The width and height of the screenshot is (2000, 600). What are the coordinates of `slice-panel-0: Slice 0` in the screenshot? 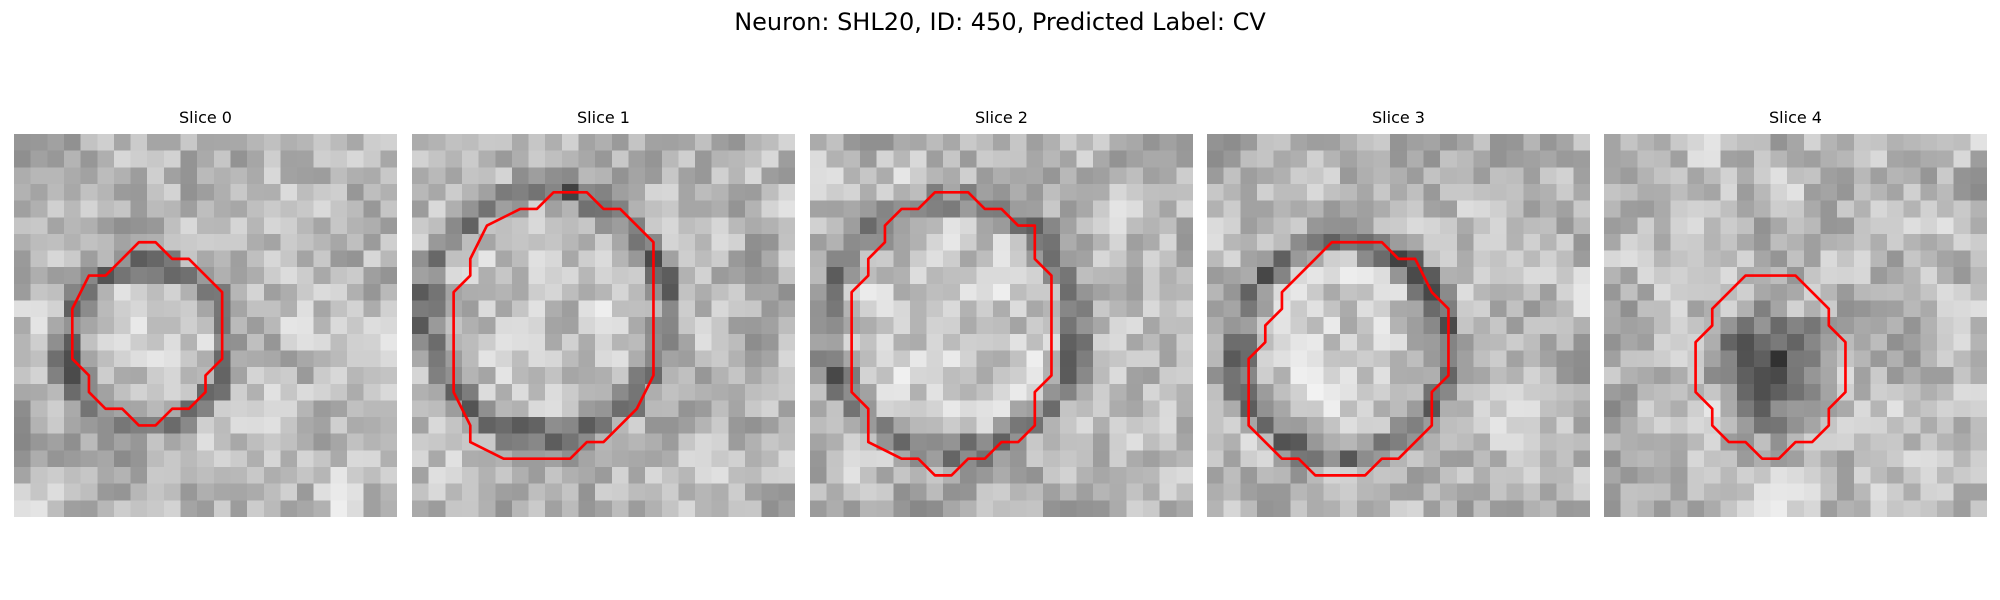 It's located at (205, 313).